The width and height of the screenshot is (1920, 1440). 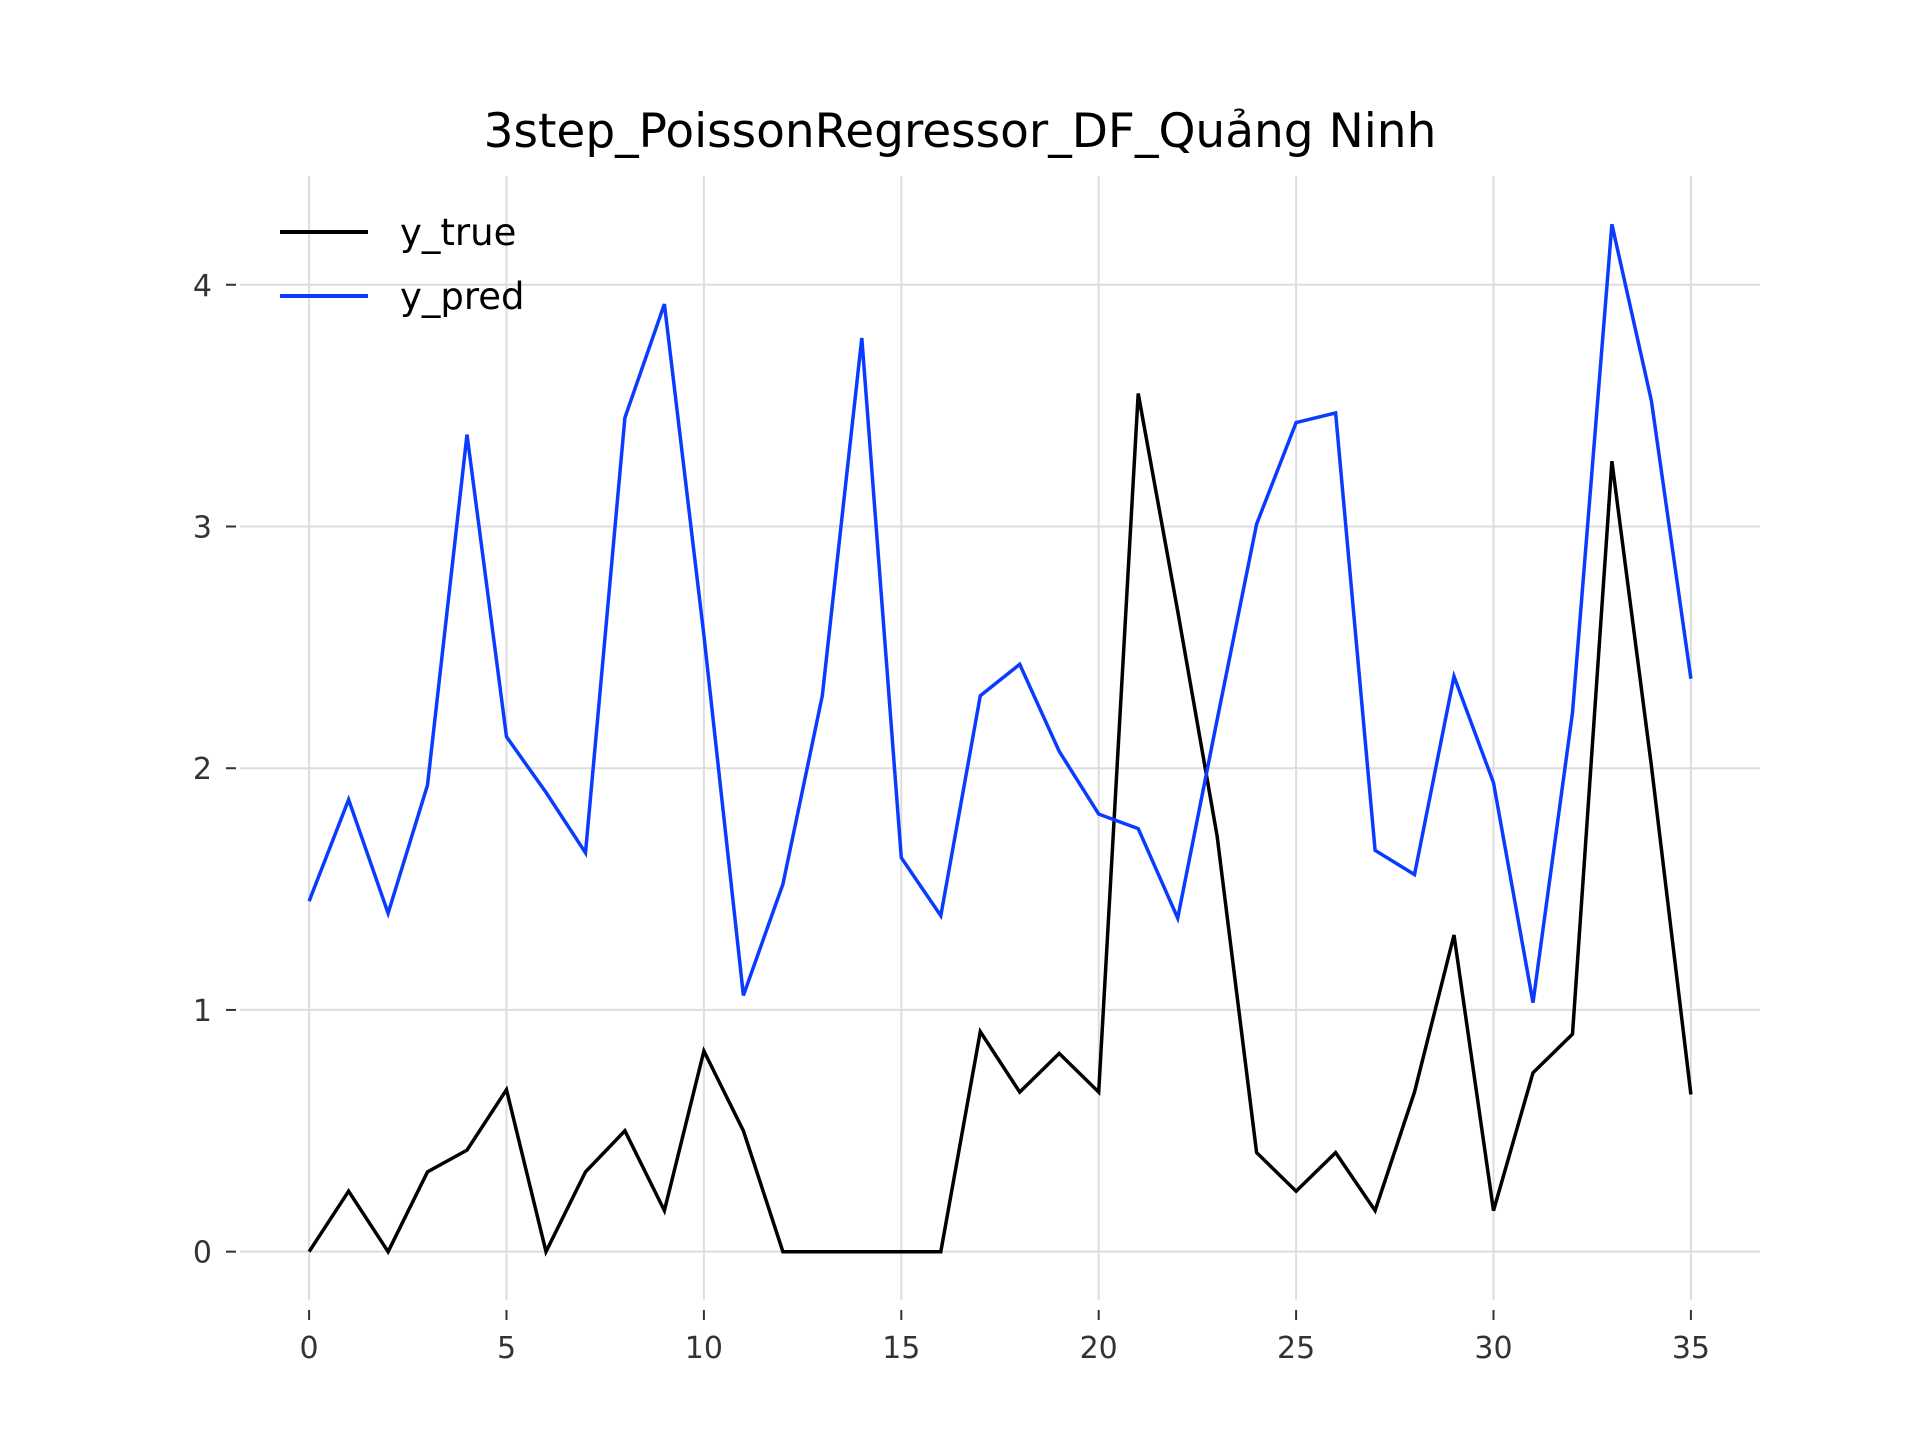 I want to click on y-tick-label: 4, so click(x=202, y=286).